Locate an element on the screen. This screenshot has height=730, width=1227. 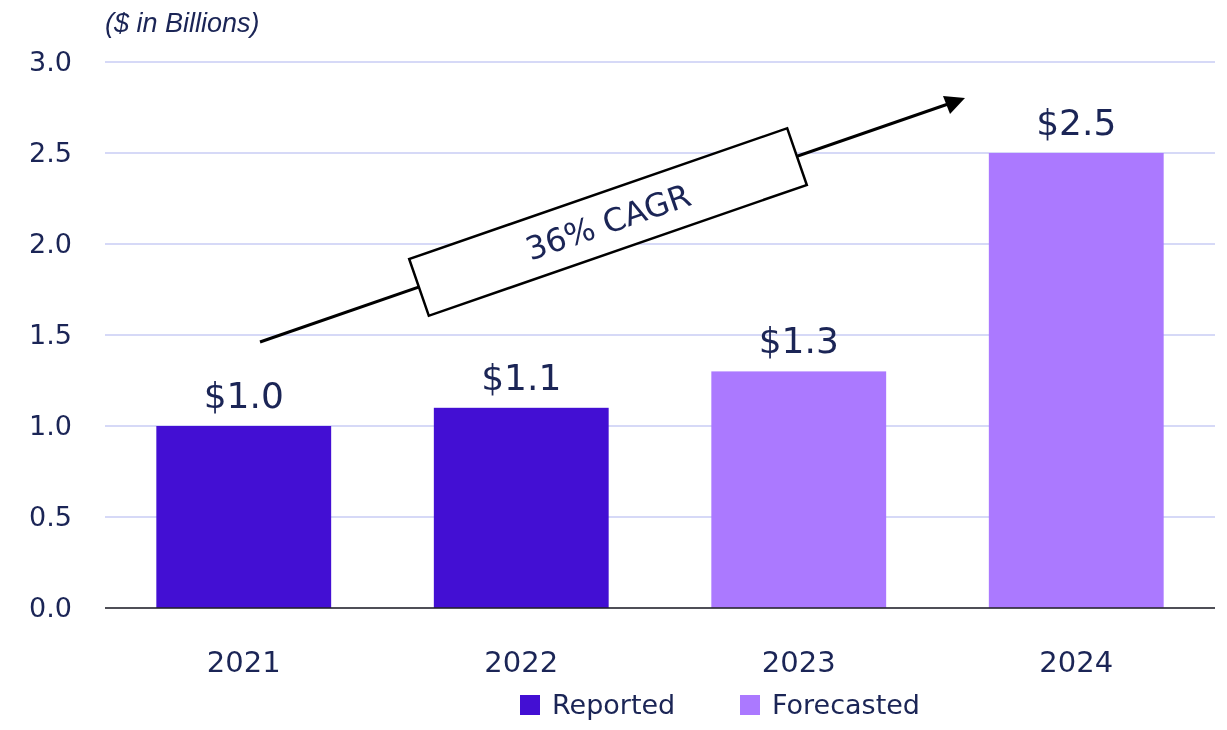
y-tick-label: 0.5 is located at coordinates (50, 517).